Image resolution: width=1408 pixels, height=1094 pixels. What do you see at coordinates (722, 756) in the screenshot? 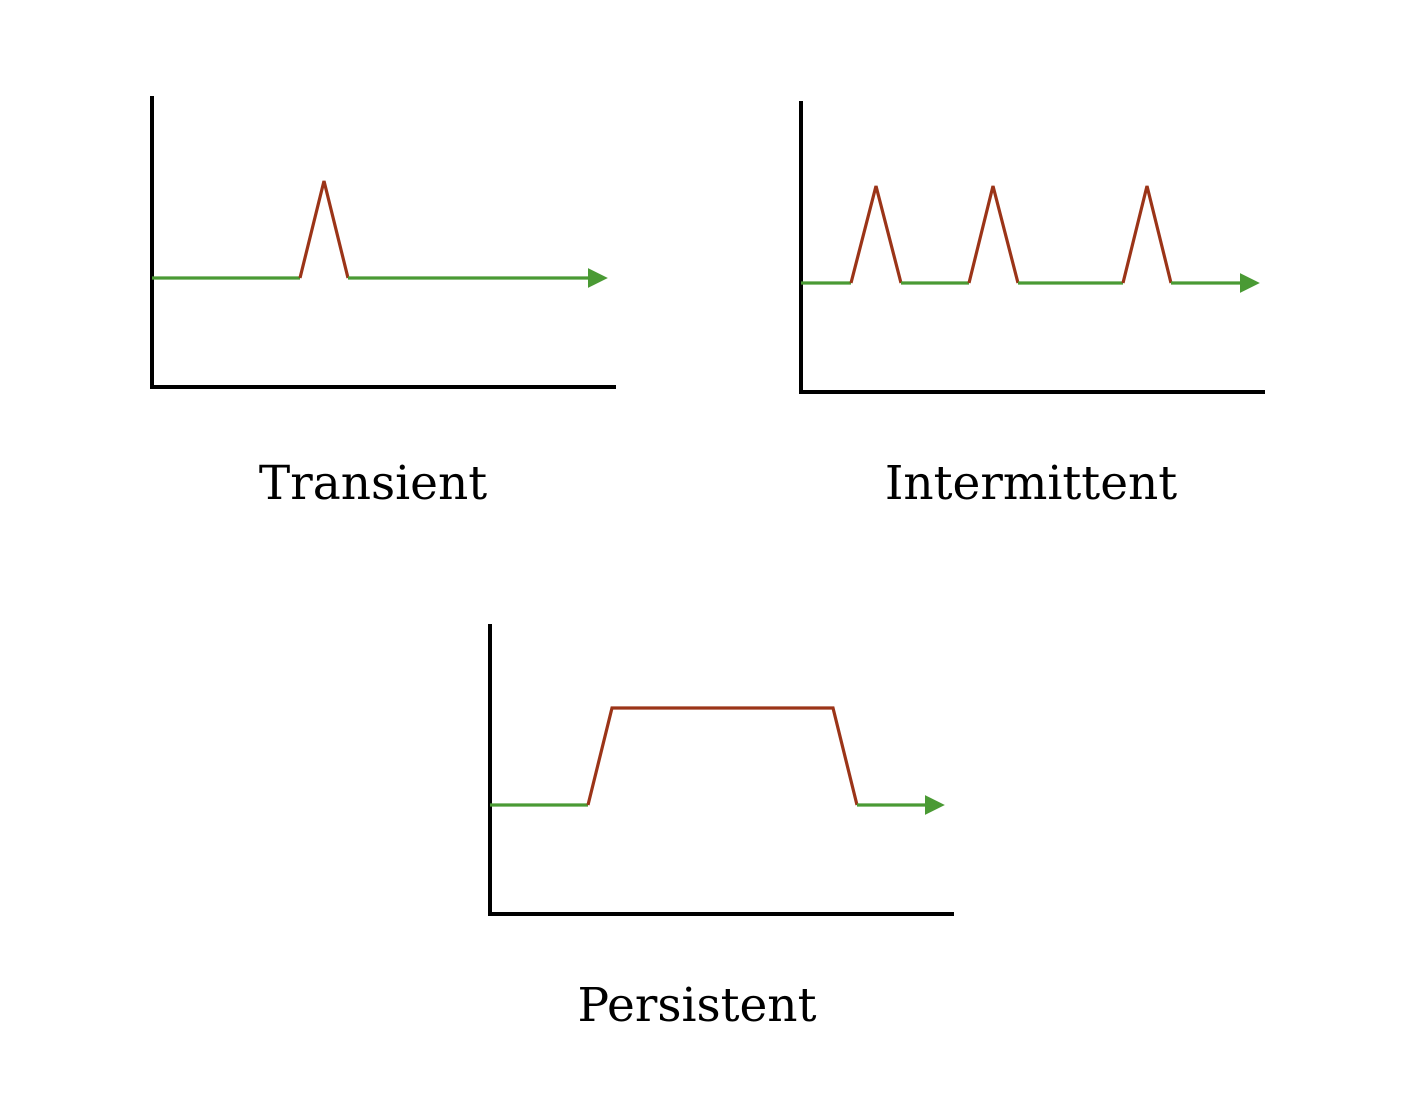
I see `fault-plateau` at bounding box center [722, 756].